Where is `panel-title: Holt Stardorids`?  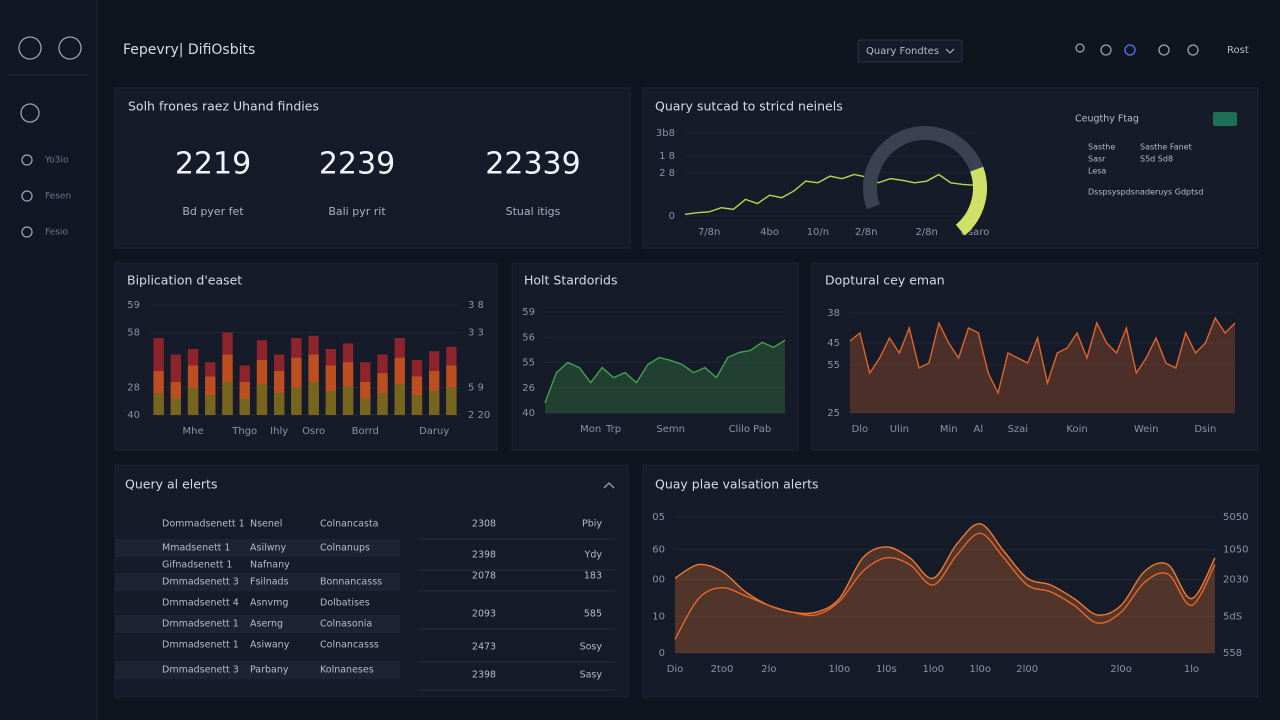 panel-title: Holt Stardorids is located at coordinates (570, 280).